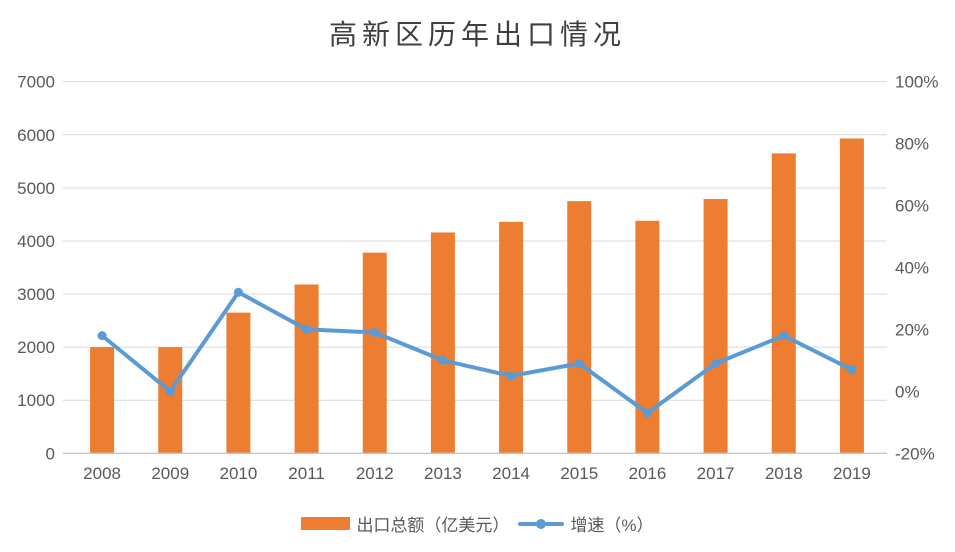  Describe the element at coordinates (716, 363) in the screenshot. I see `growth-marker-2017` at that location.